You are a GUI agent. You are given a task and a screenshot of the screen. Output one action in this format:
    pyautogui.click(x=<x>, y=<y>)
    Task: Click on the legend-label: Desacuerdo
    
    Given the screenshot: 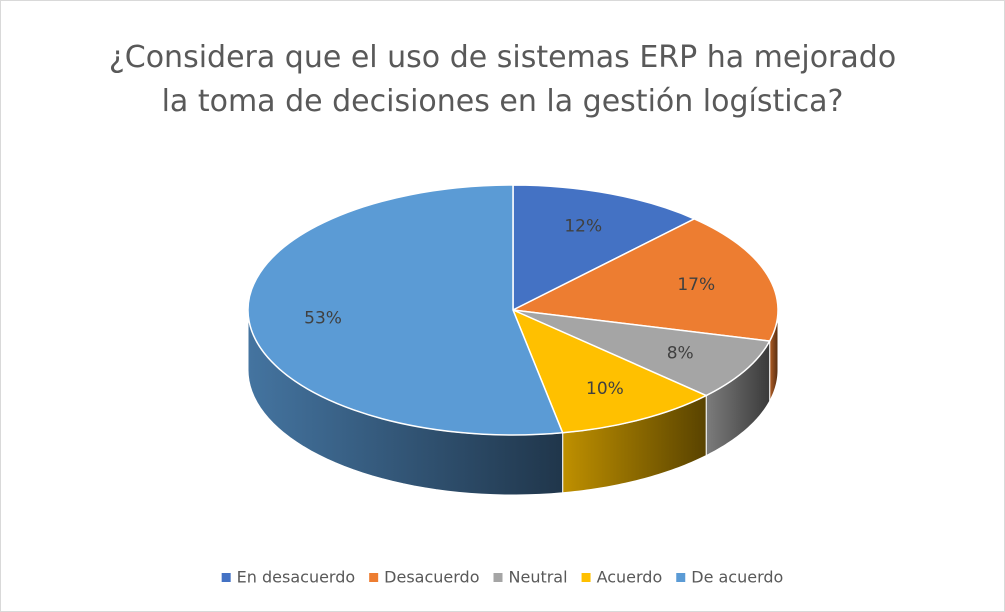 What is the action you would take?
    pyautogui.click(x=431, y=577)
    